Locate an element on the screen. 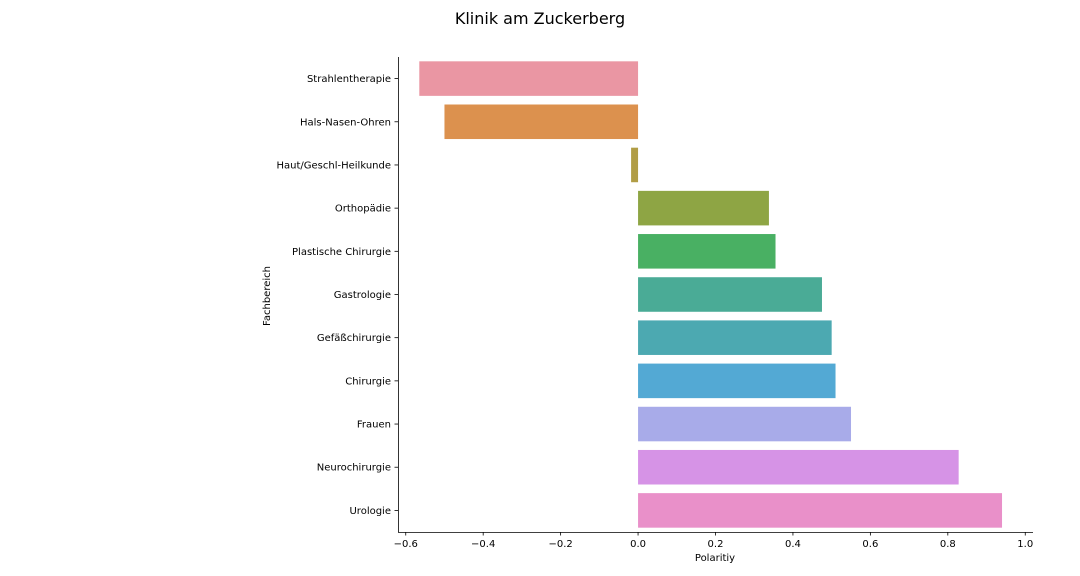  x-tick-label-2: −0.2 is located at coordinates (560, 544).